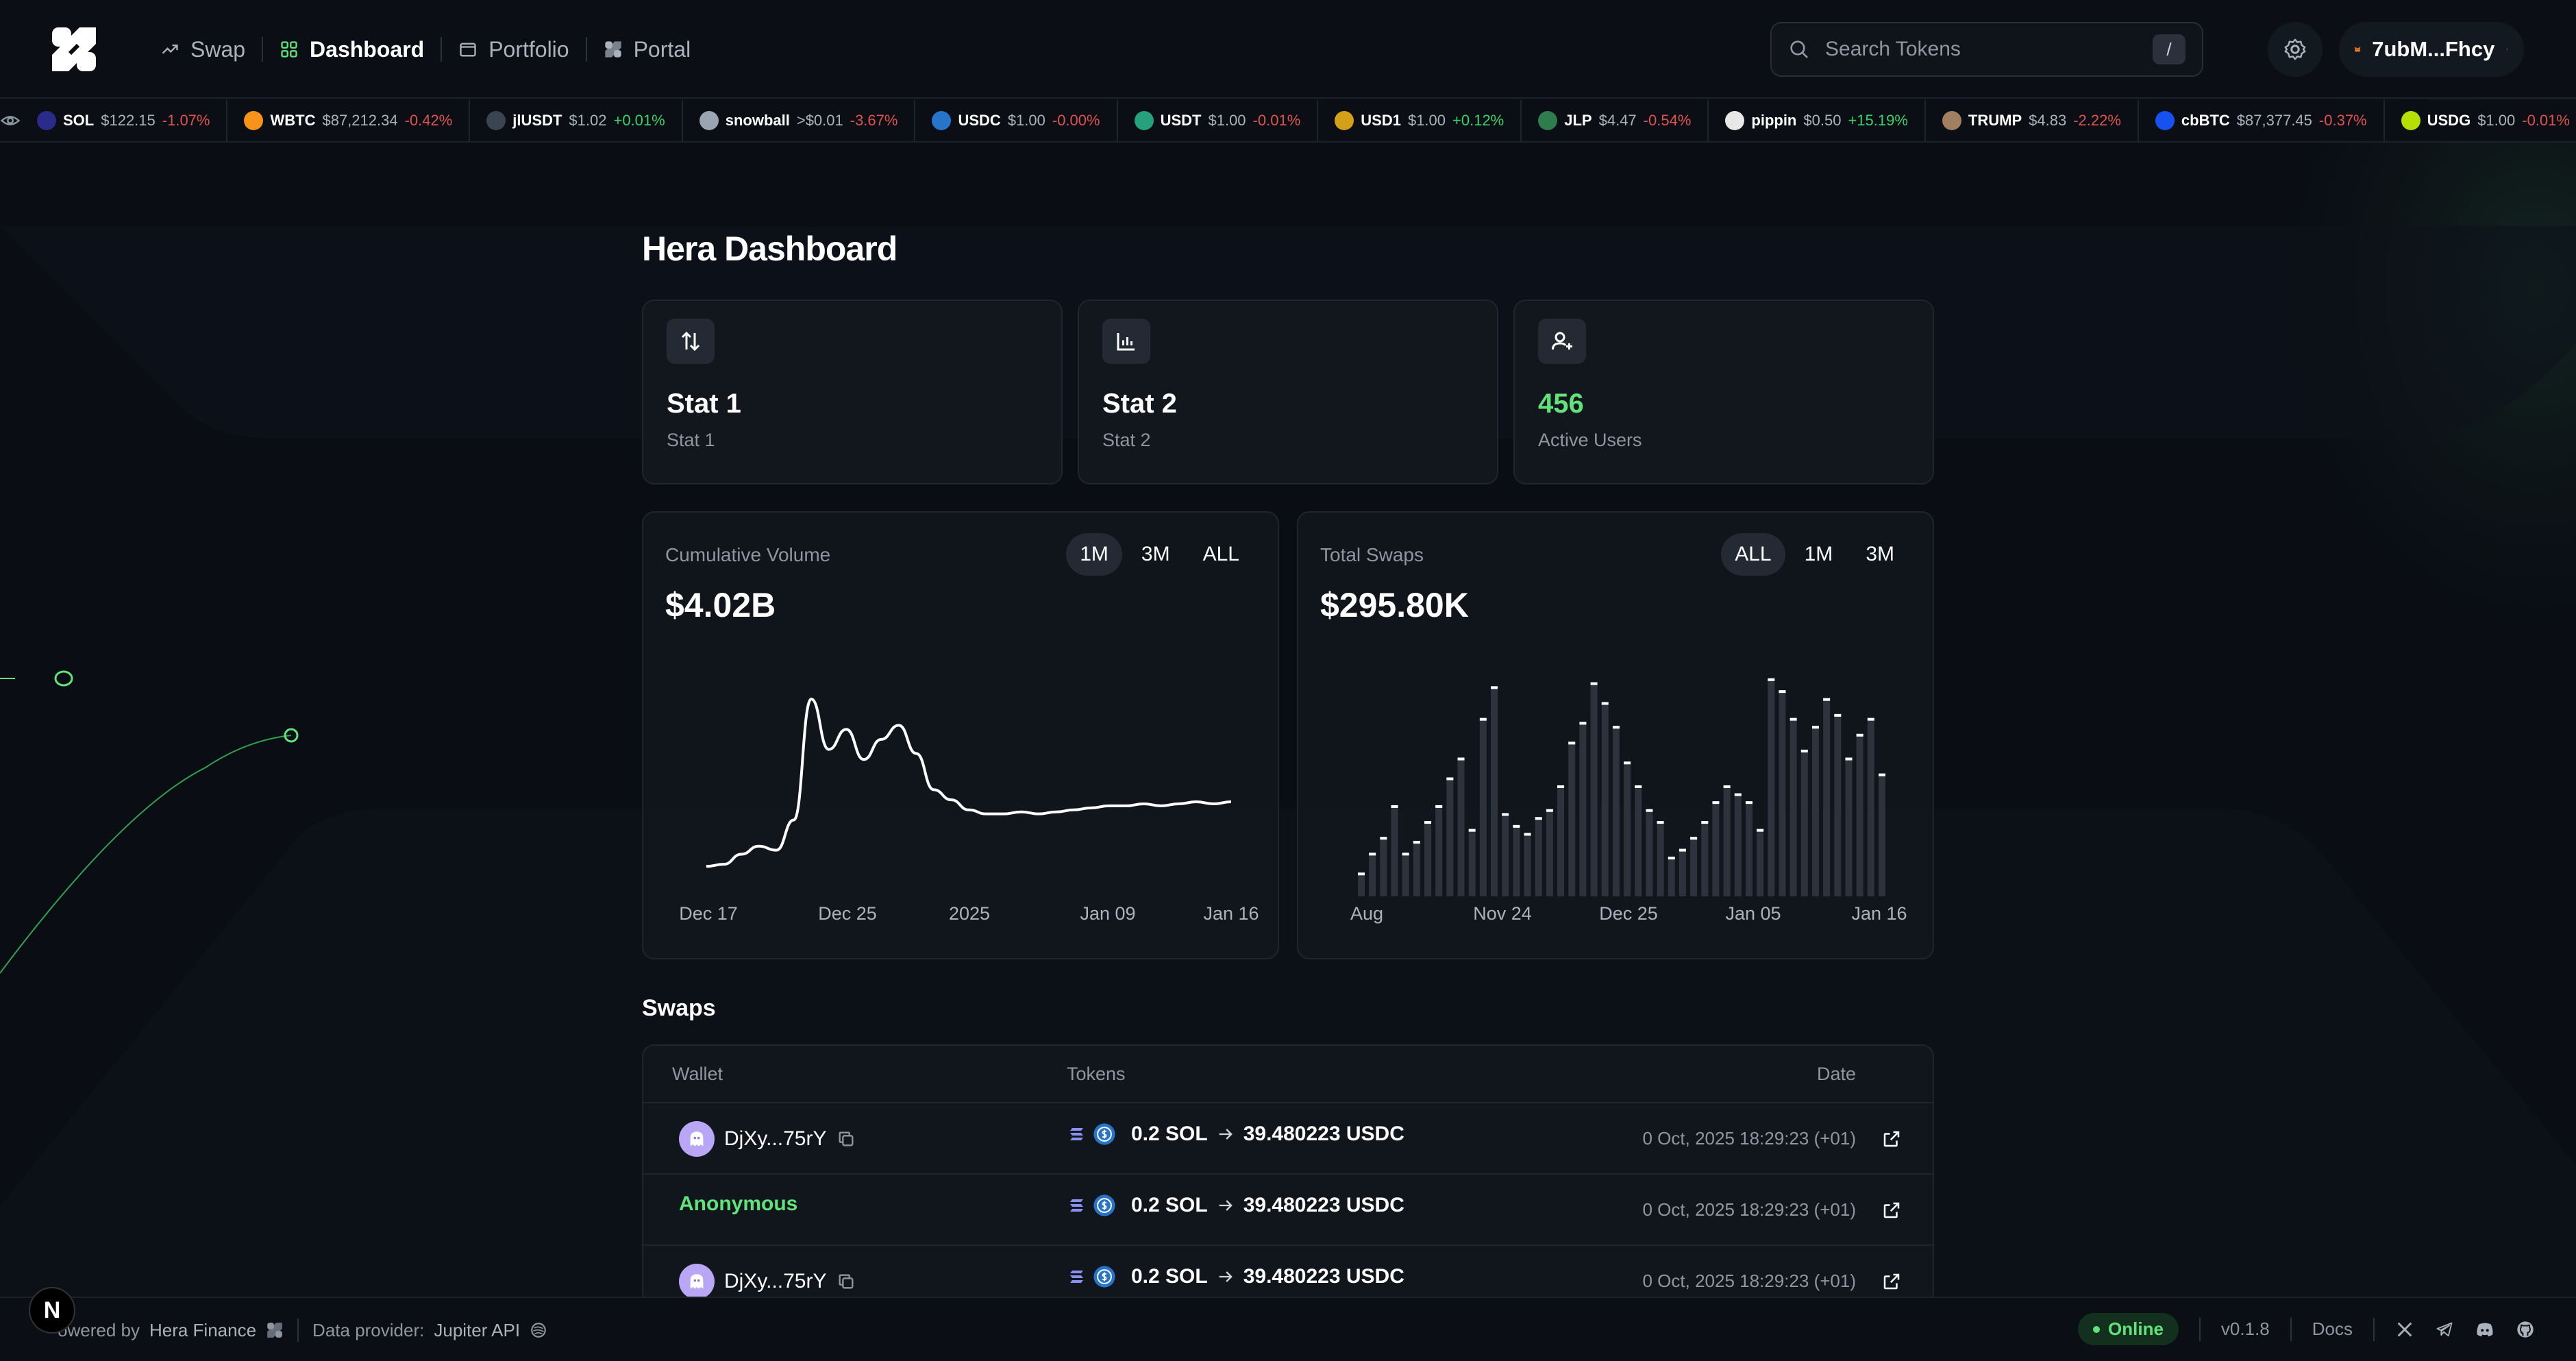  I want to click on ticker-item: cbBTC $87,377.45 -0.37%, so click(2262, 121).